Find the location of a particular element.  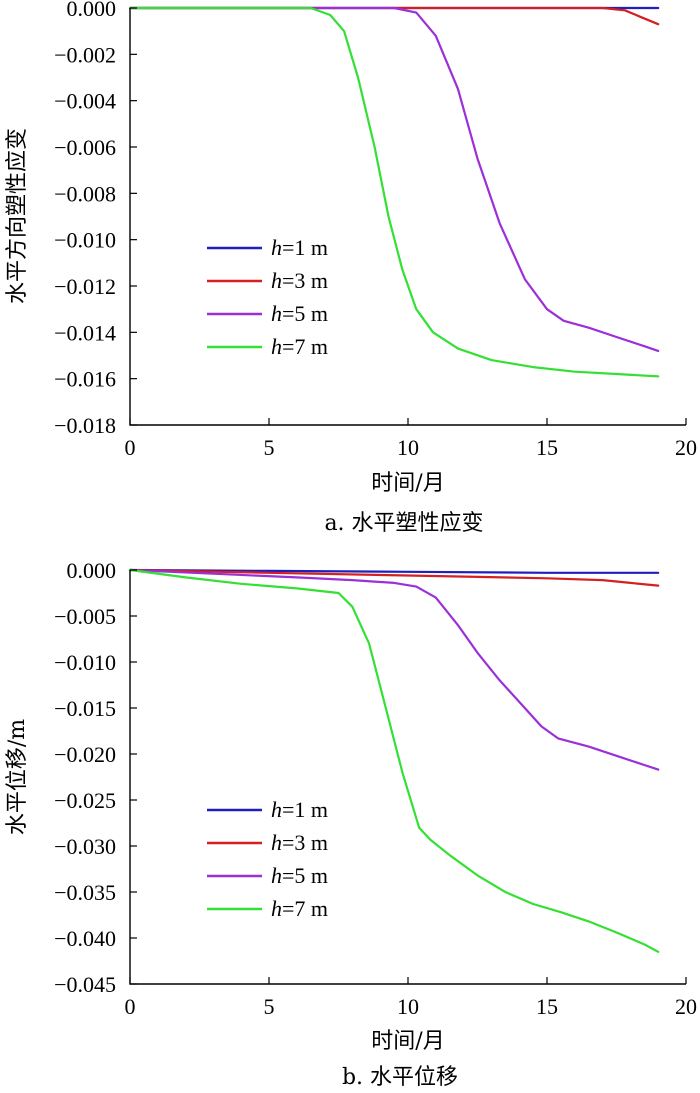

legend-item-b-3: h=7 m is located at coordinates (267, 908).